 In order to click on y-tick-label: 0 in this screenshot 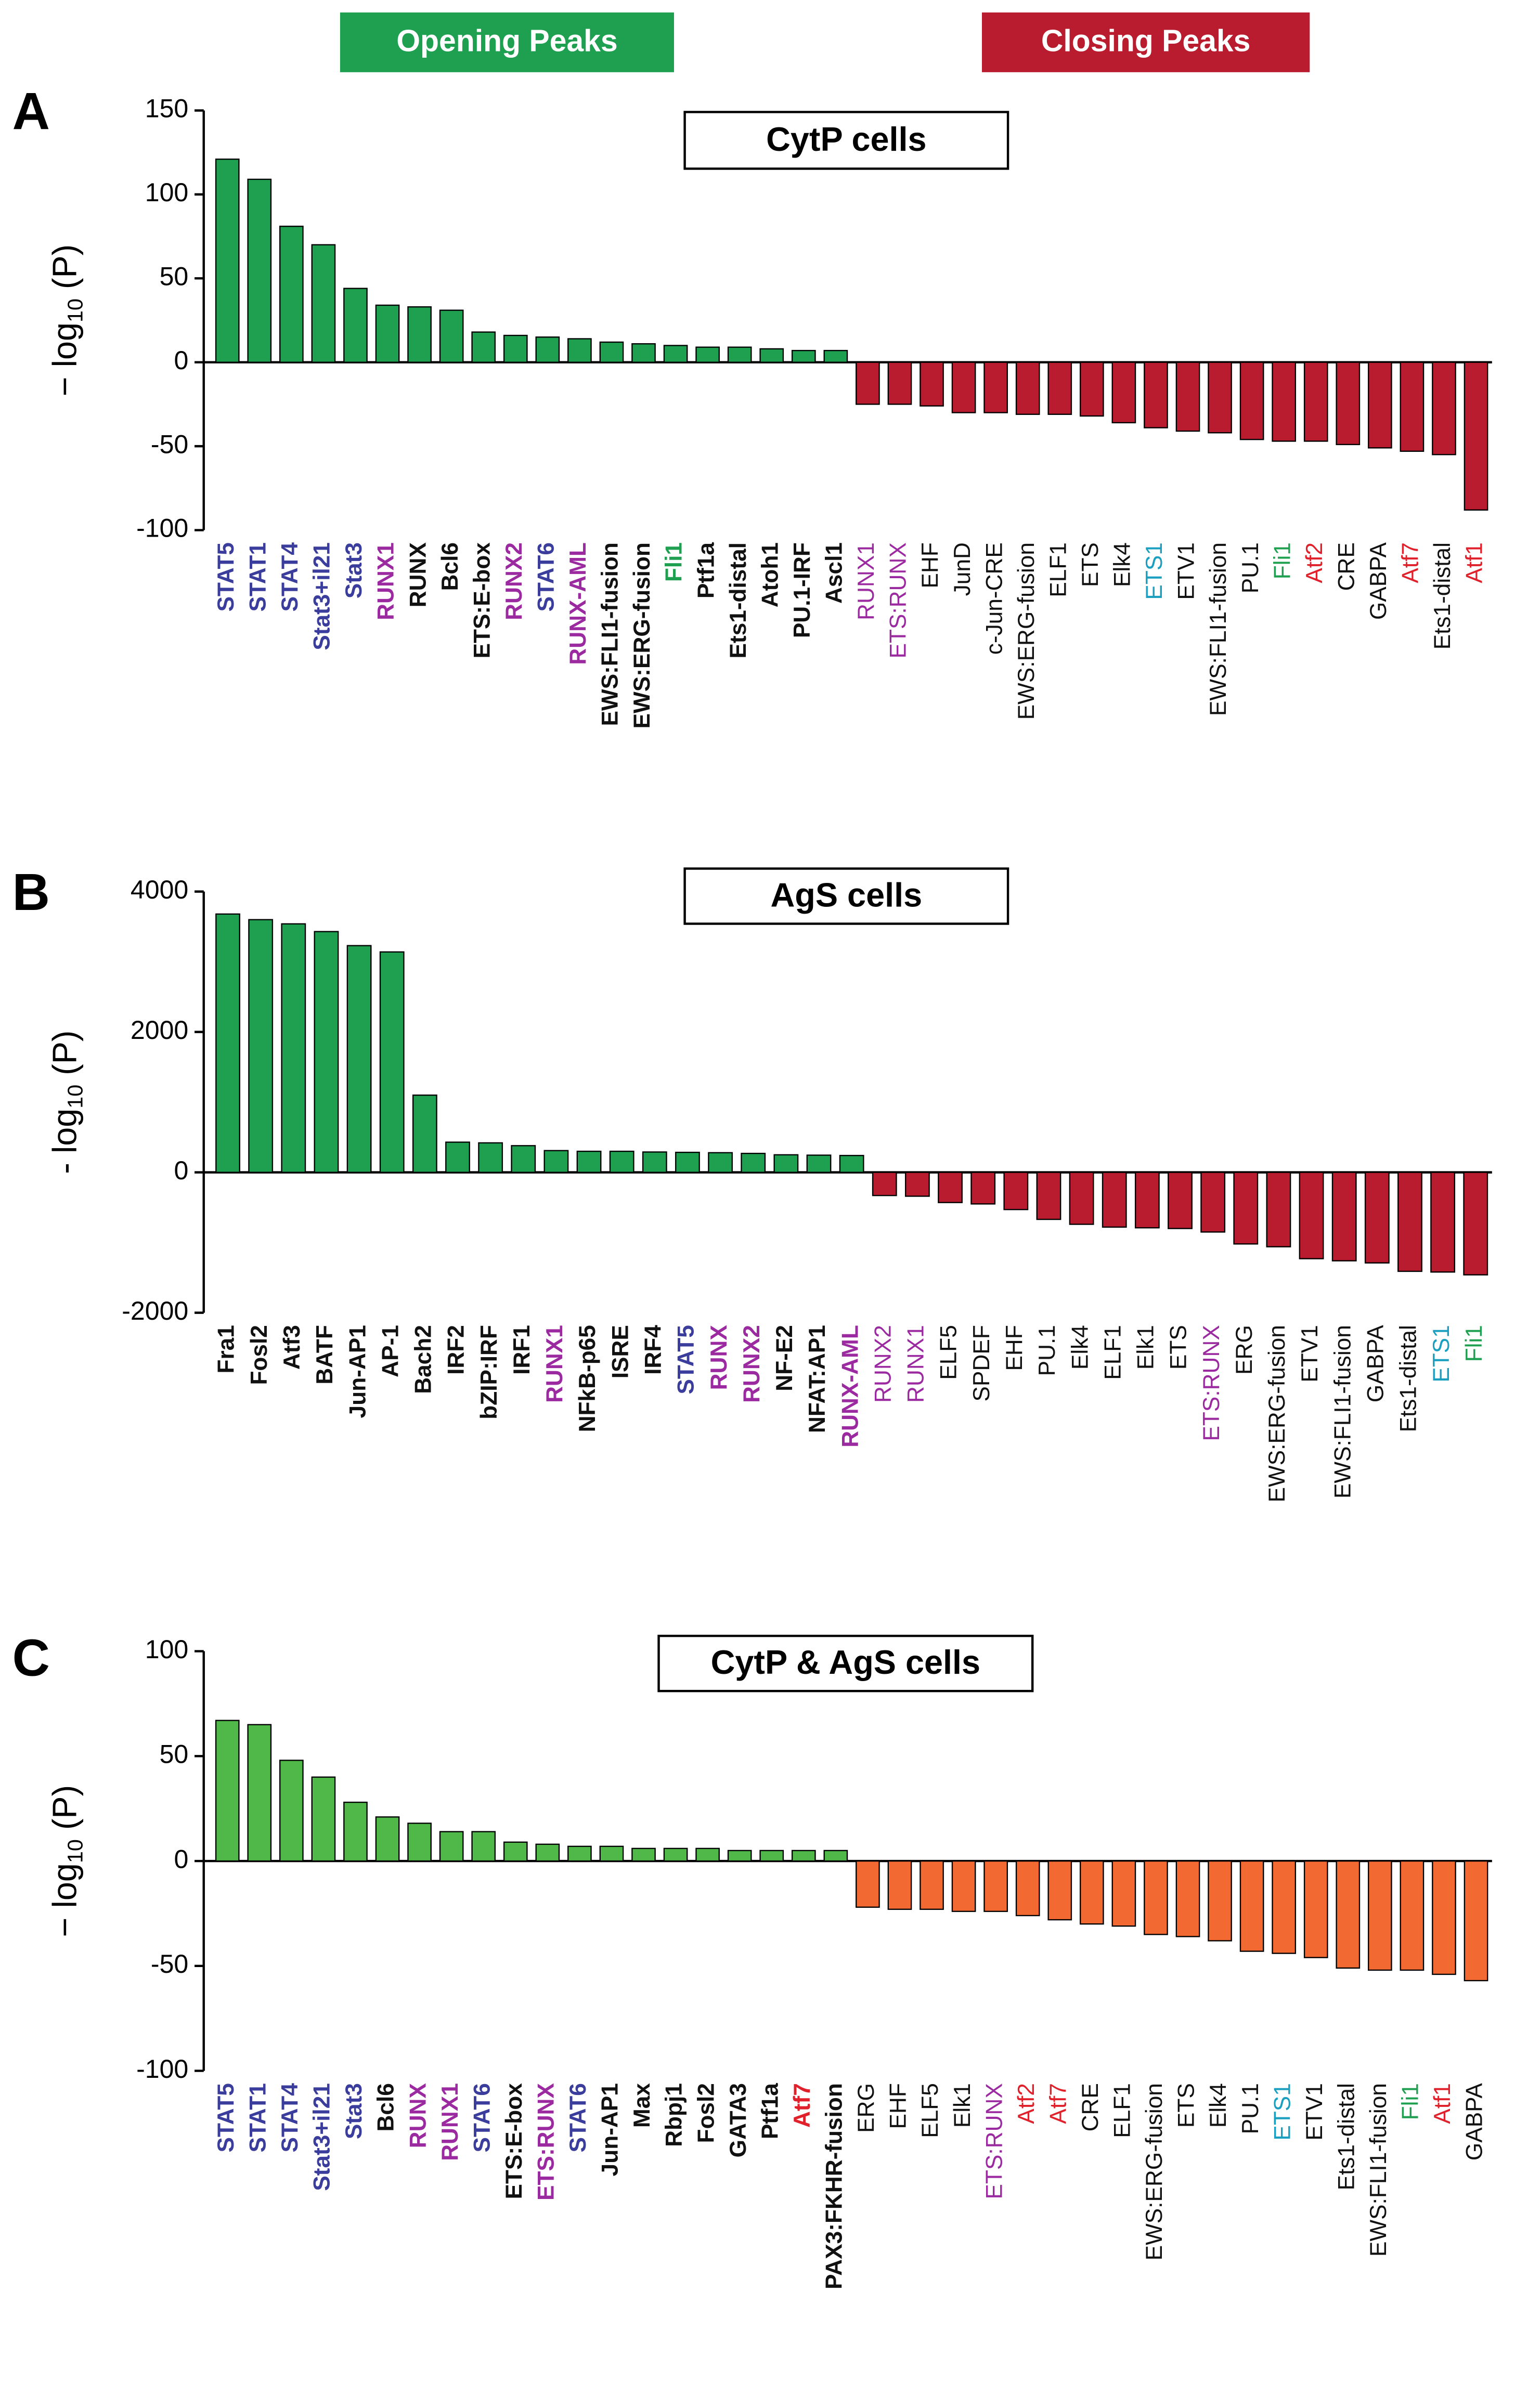, I will do `click(181, 360)`.